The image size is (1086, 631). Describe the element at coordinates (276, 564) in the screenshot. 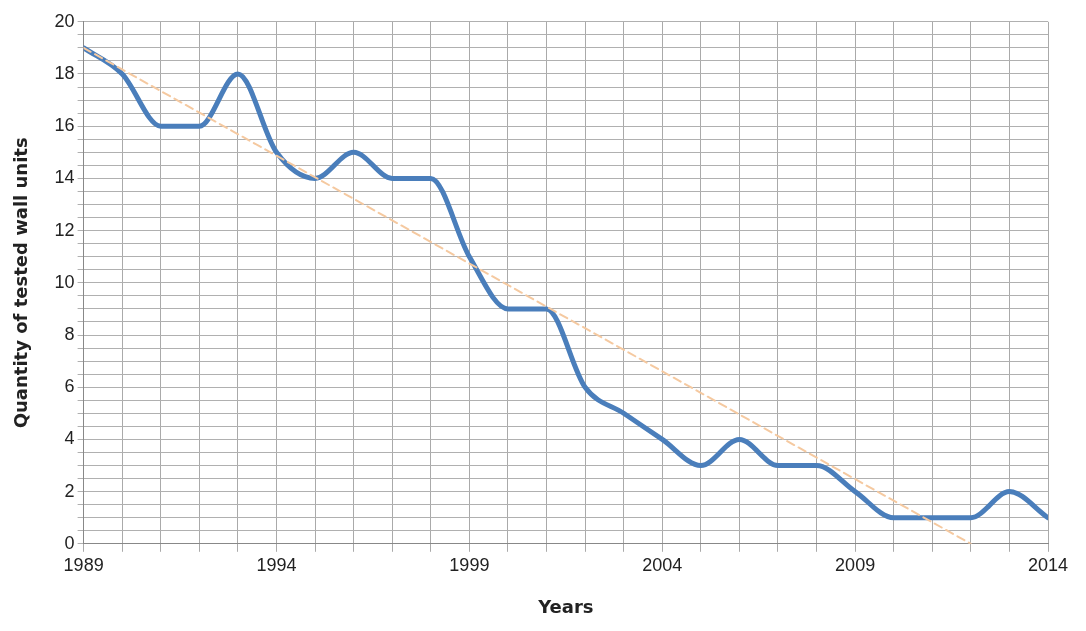

I see `x-tick-label: 1994` at that location.